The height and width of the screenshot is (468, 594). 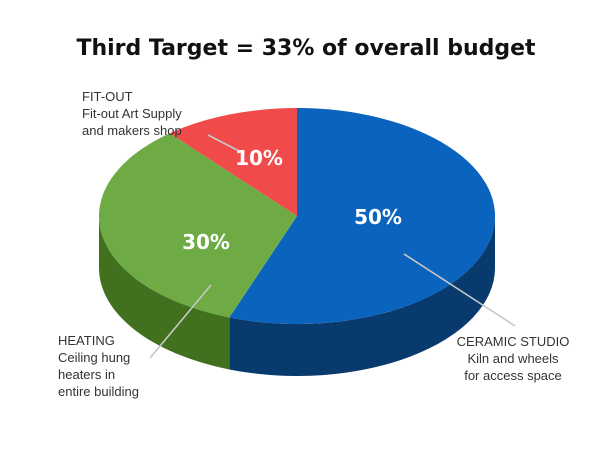 I want to click on annotation-line: Fit-out Art Supply, so click(x=132, y=113).